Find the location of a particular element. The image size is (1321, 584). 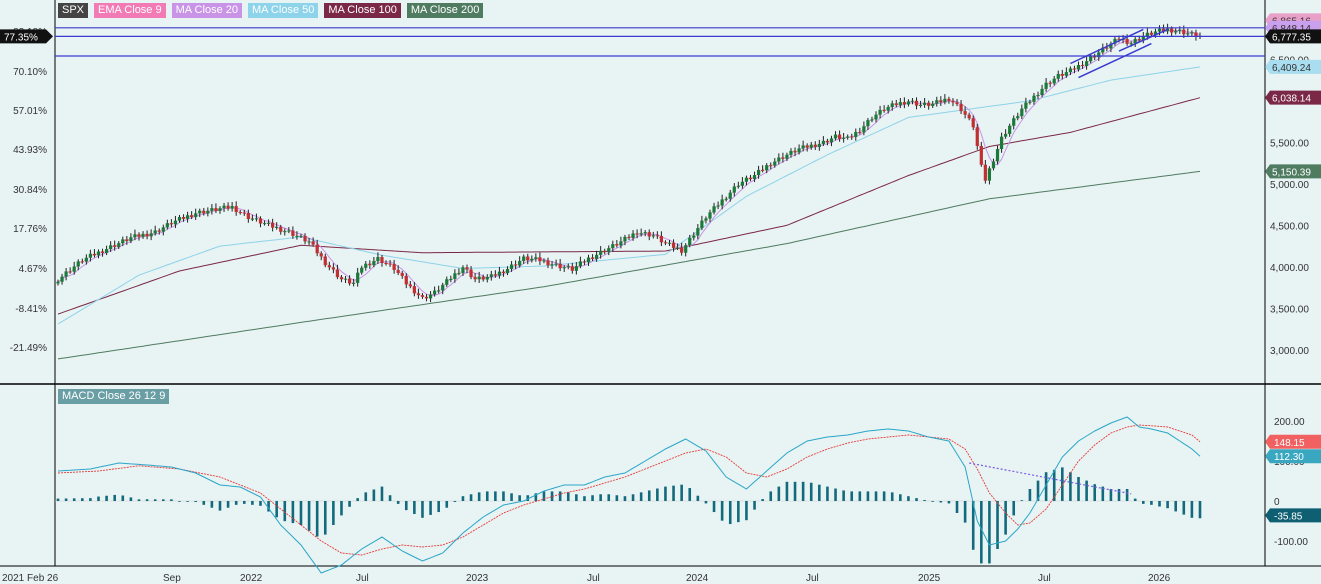

macd-label-bg is located at coordinates (1293, 515).